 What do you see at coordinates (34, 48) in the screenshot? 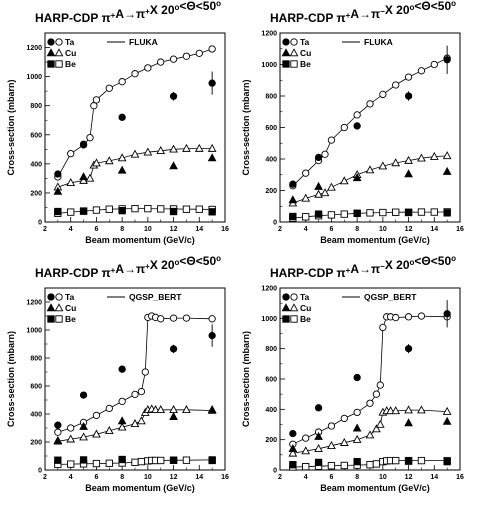
I see `y-tick-label: 1200` at bounding box center [34, 48].